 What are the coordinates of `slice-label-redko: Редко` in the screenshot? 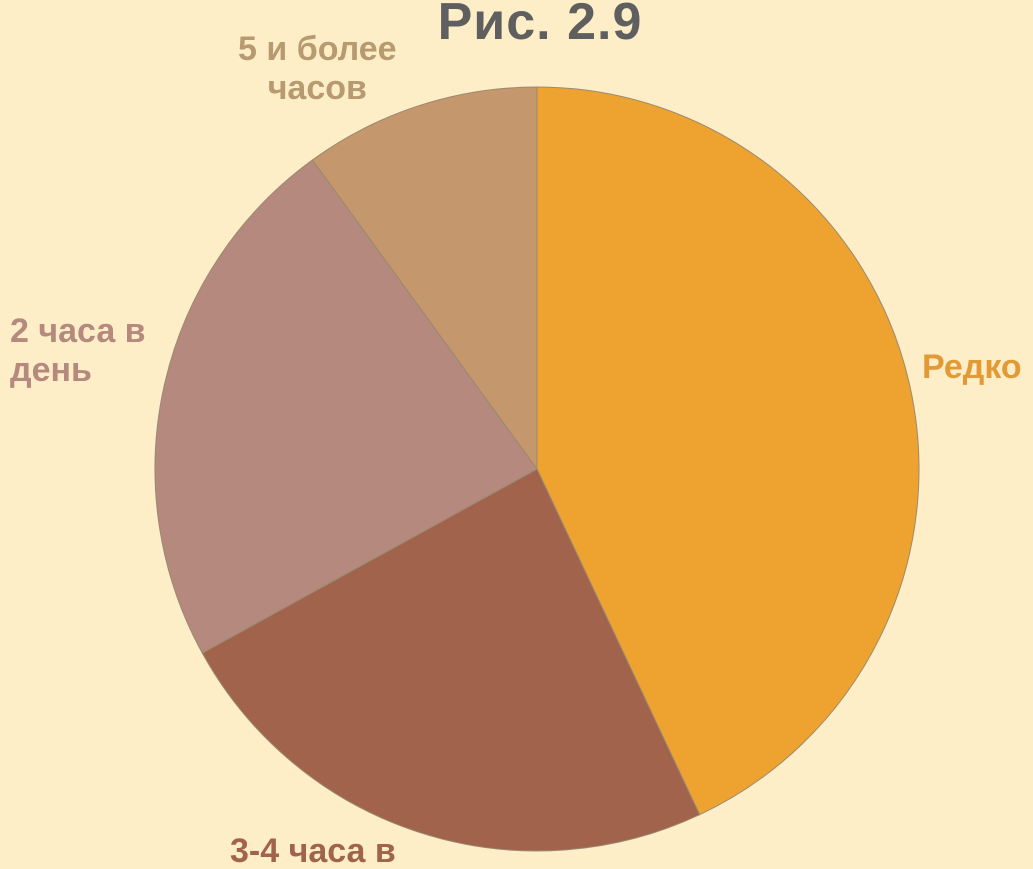 It's located at (972, 367).